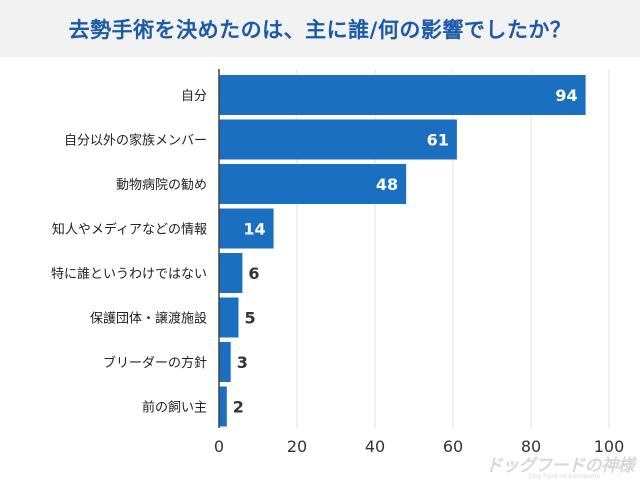 This screenshot has height=480, width=640. What do you see at coordinates (135, 141) in the screenshot?
I see `category-label-1: 自分以外の家族メンバー` at bounding box center [135, 141].